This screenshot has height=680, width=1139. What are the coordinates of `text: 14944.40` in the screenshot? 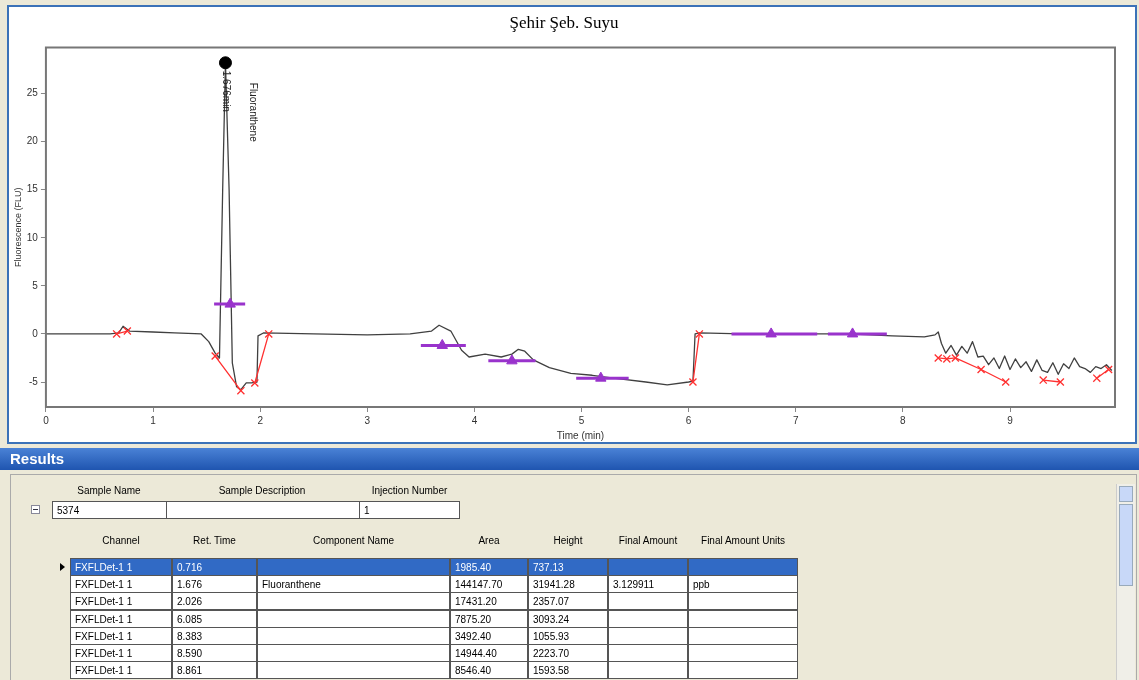 It's located at (489, 653).